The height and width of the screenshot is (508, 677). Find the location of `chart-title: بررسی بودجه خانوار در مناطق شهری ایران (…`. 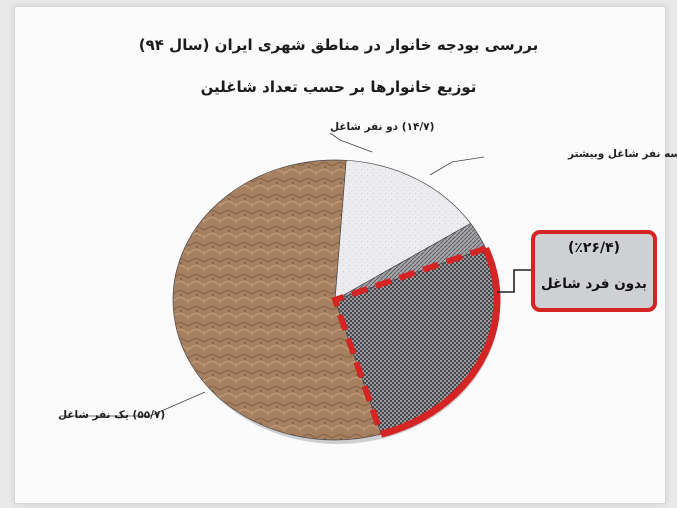

chart-title: بررسی بودجه خانوار در مناطق شهری ایران (… is located at coordinates (338, 45).